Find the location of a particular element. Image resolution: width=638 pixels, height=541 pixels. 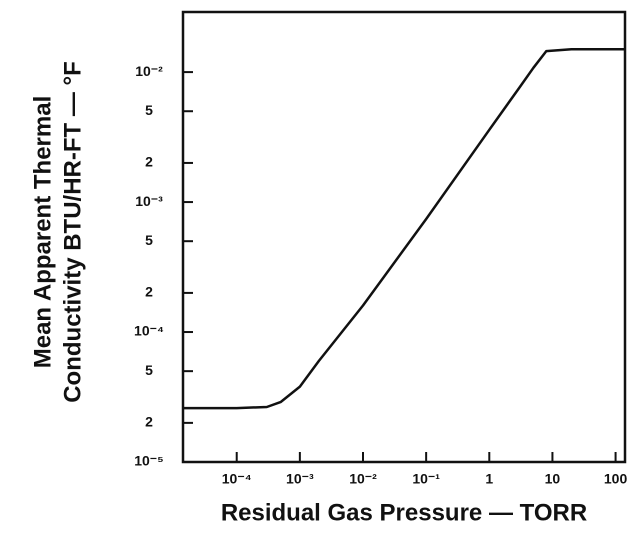

y-tick-label: 10⁻⁴ is located at coordinates (149, 331).